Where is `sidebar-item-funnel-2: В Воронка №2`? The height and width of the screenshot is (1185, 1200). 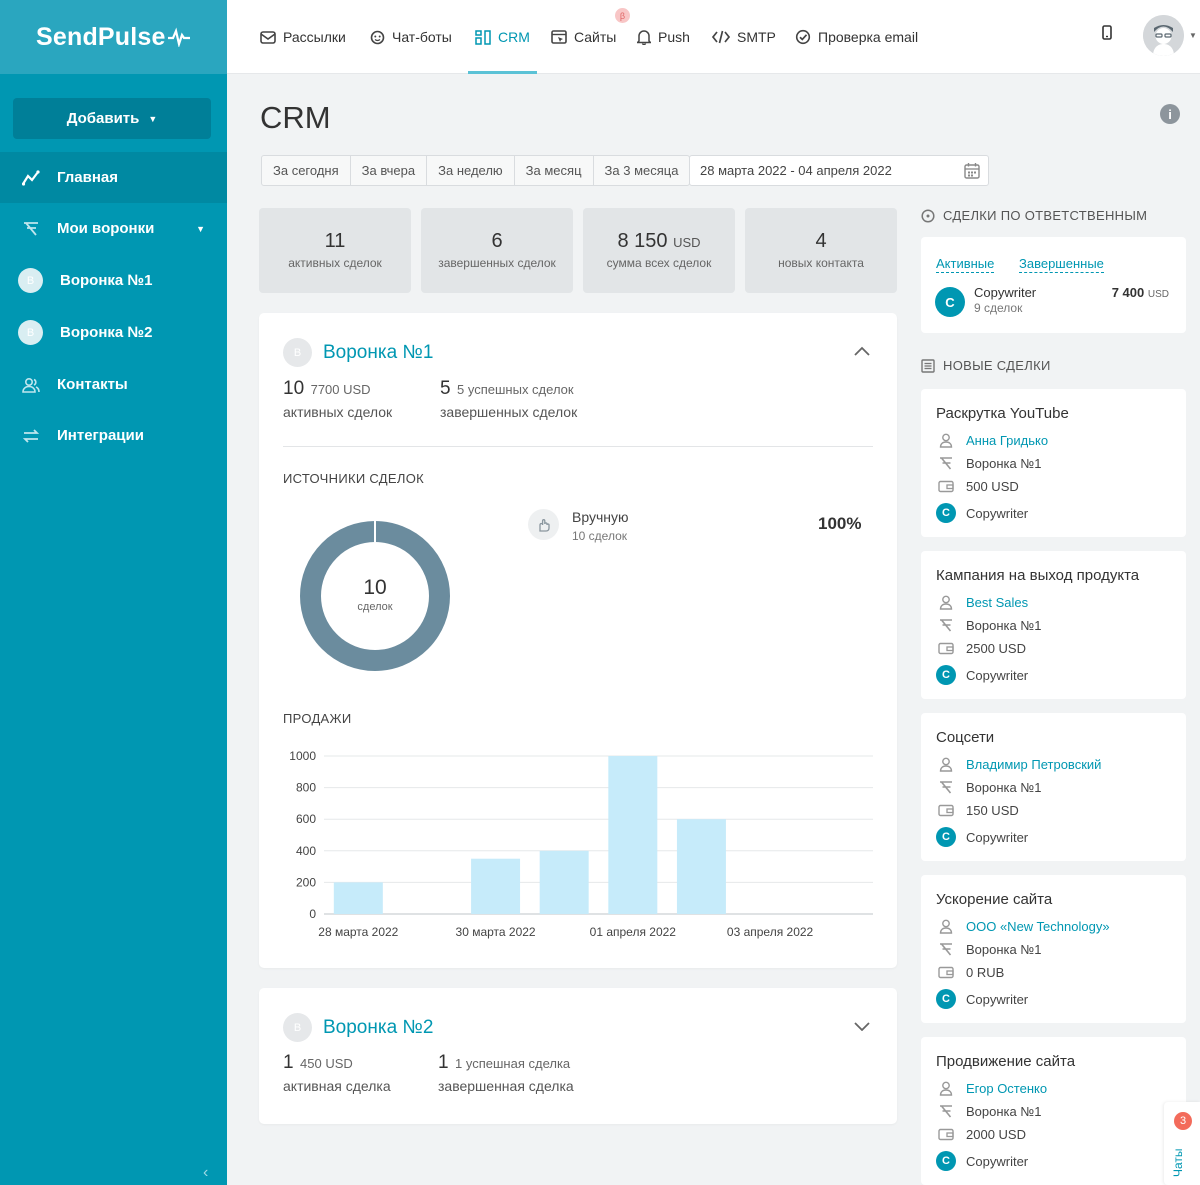
sidebar-item-funnel-2: В Воронка №2 is located at coordinates (113, 332).